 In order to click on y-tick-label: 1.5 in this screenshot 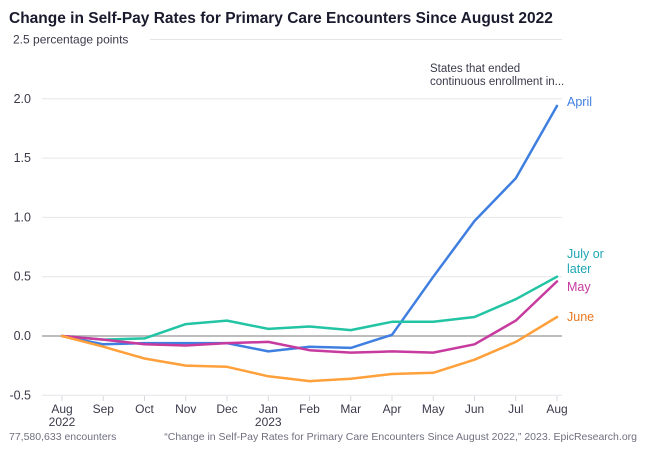, I will do `click(22, 158)`.